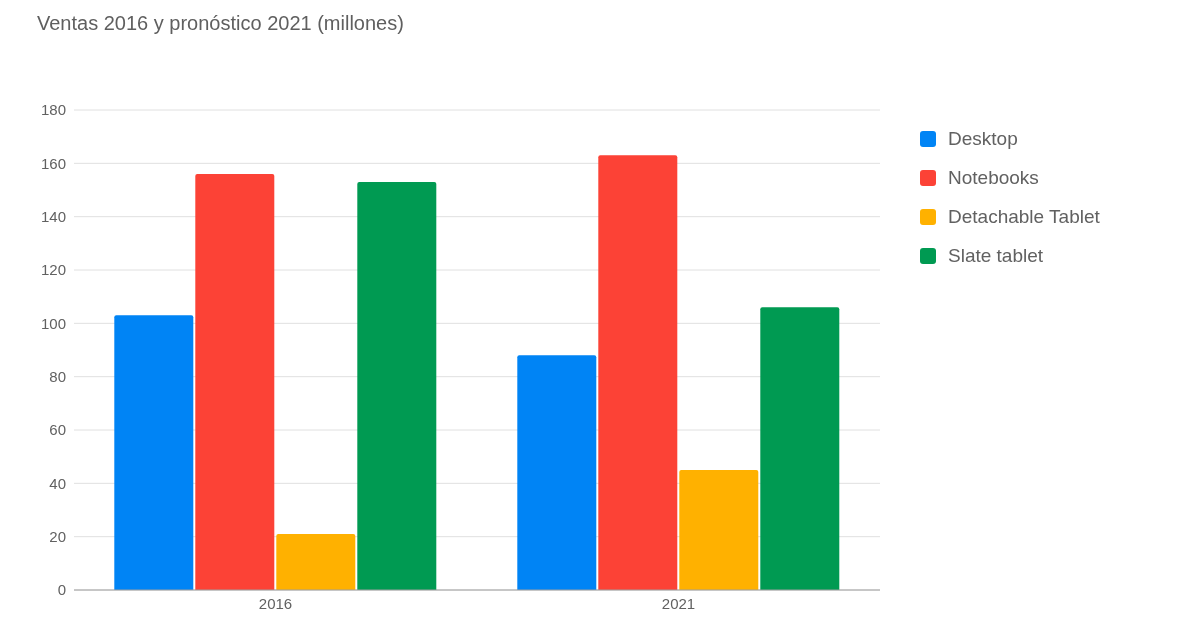 This screenshot has height=630, width=1200. Describe the element at coordinates (57, 536) in the screenshot. I see `y-tick-label: 20` at that location.